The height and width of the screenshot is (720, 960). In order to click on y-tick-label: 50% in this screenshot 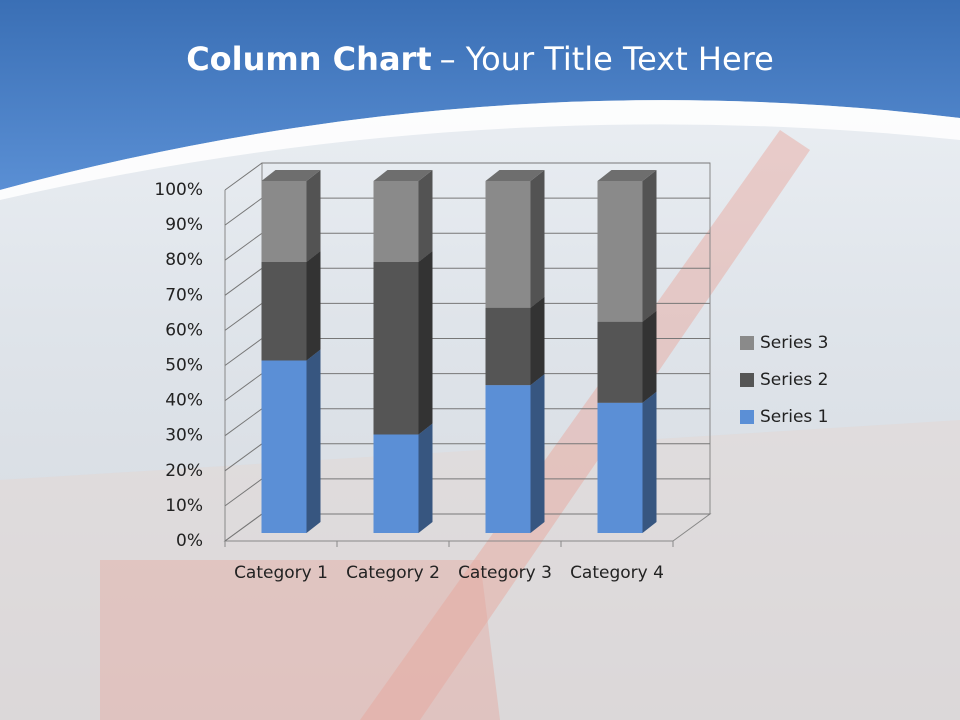, I will do `click(184, 366)`.